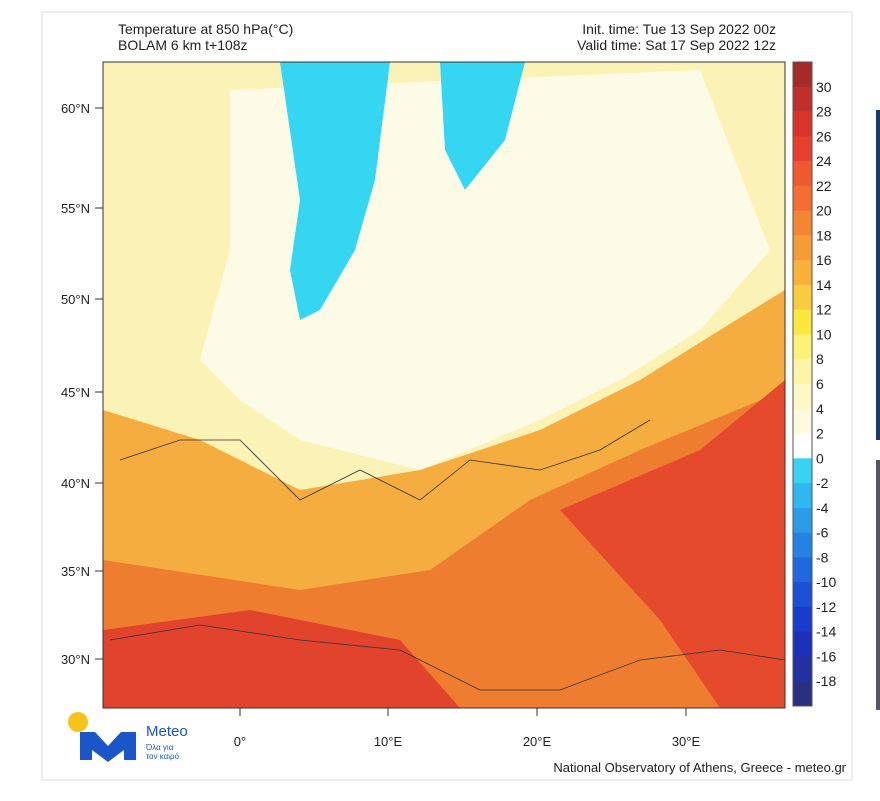 Image resolution: width=880 pixels, height=801 pixels. Describe the element at coordinates (75, 392) in the screenshot. I see `lat-label: 45°N` at that location.